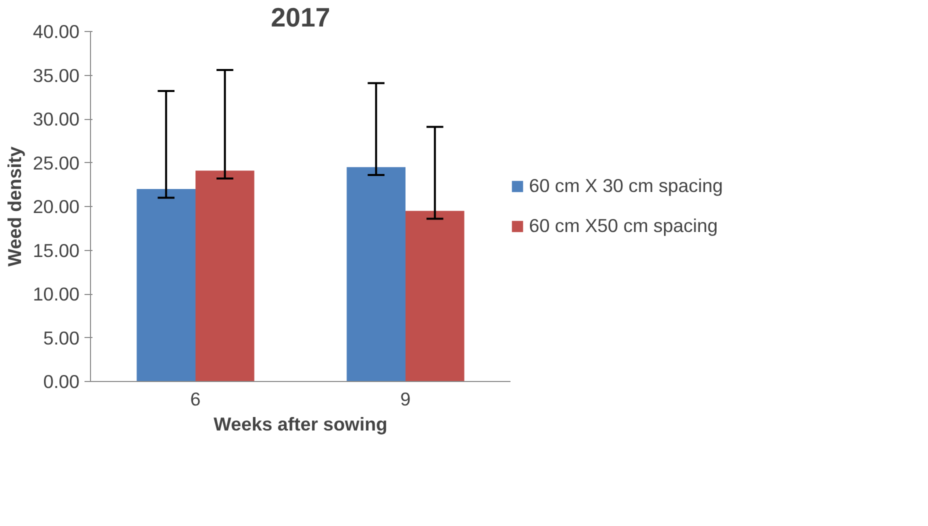  What do you see at coordinates (14, 206) in the screenshot?
I see `y-axis-title: Weed density` at bounding box center [14, 206].